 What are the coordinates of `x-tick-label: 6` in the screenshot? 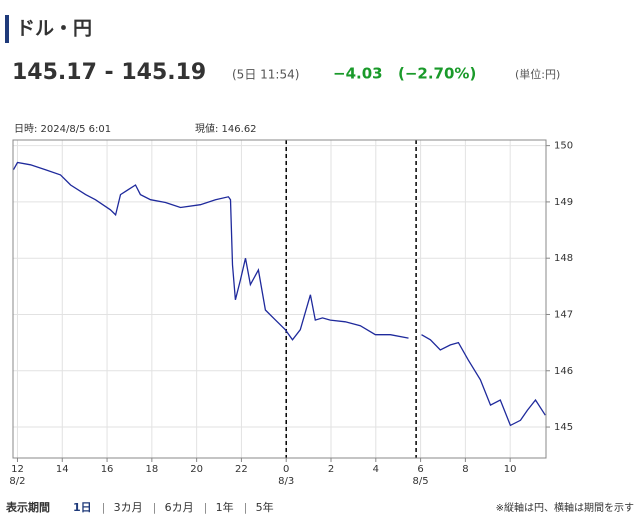 It's located at (420, 469).